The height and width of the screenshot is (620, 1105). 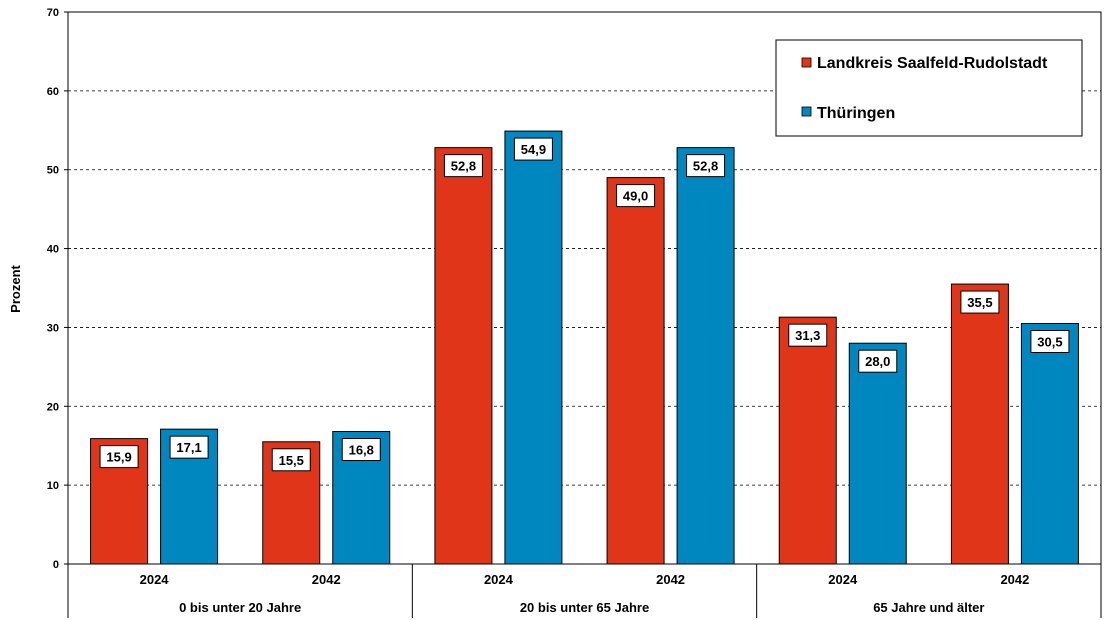 What do you see at coordinates (15, 288) in the screenshot?
I see `y-axis-label: Prozent` at bounding box center [15, 288].